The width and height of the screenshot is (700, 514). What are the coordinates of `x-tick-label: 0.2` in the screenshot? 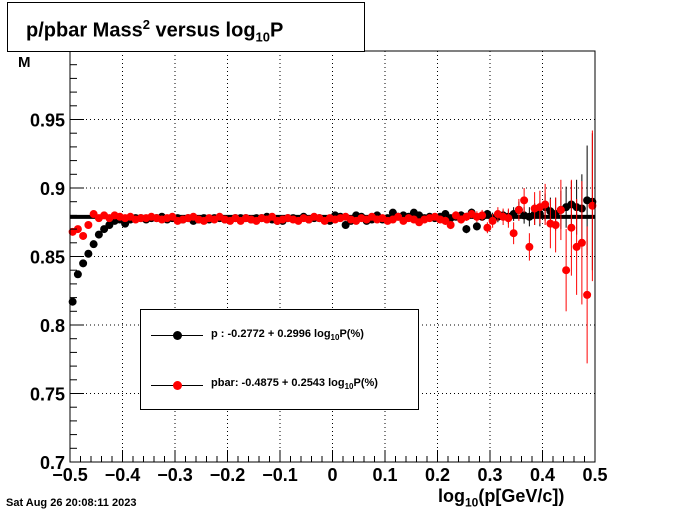 It's located at (437, 475).